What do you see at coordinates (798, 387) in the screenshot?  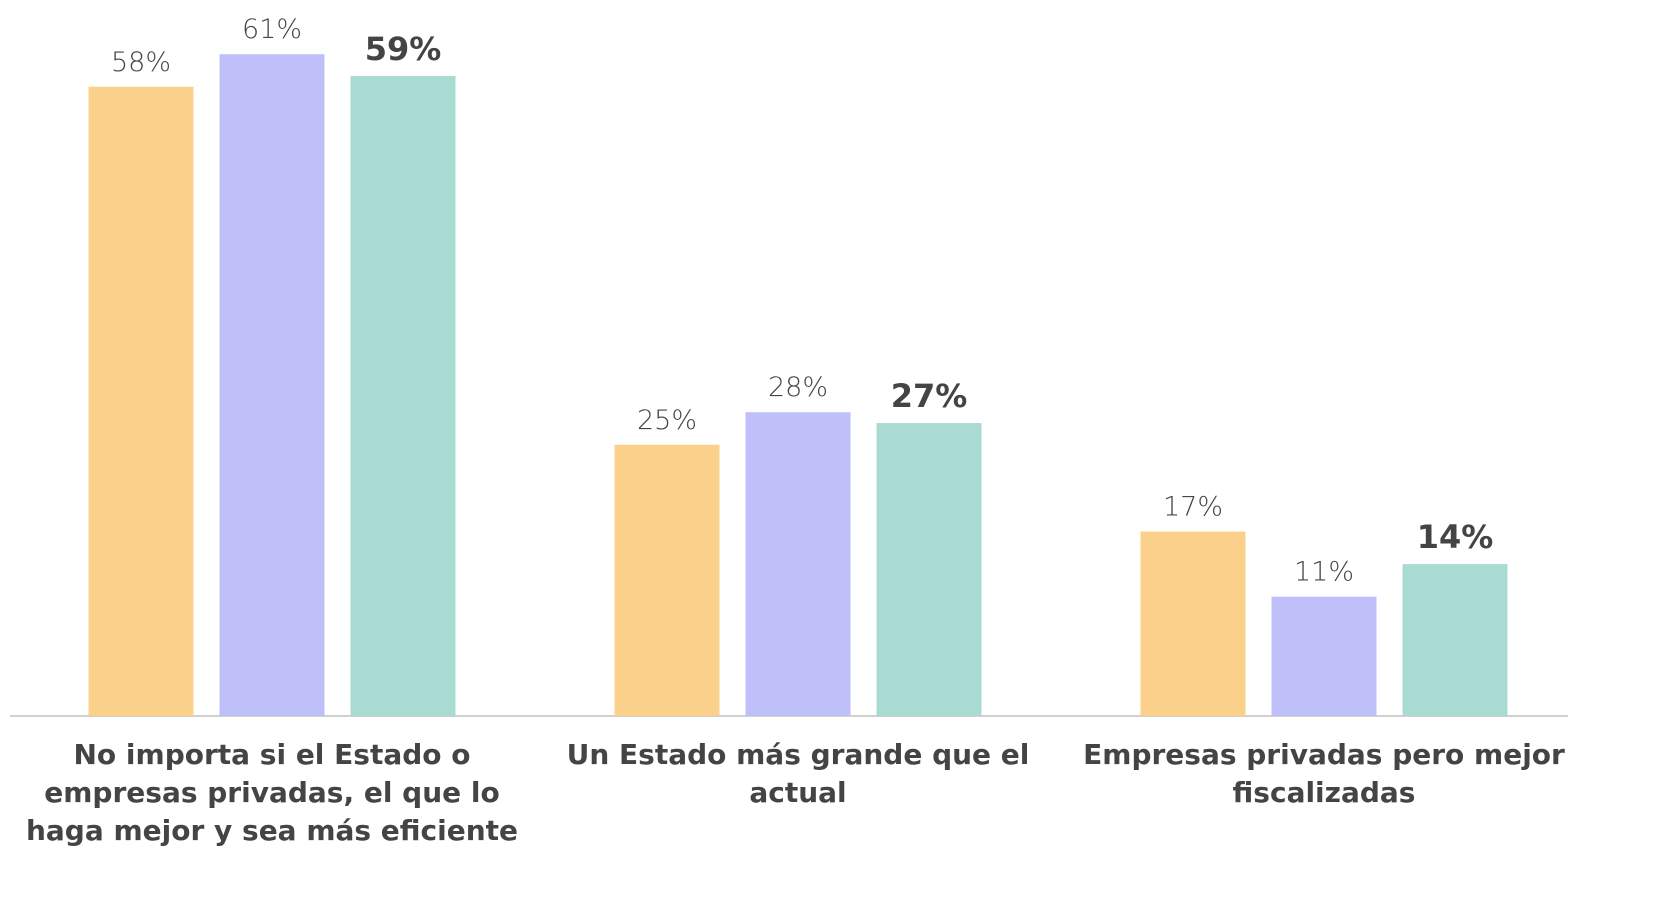 I see `value-label: 28%` at bounding box center [798, 387].